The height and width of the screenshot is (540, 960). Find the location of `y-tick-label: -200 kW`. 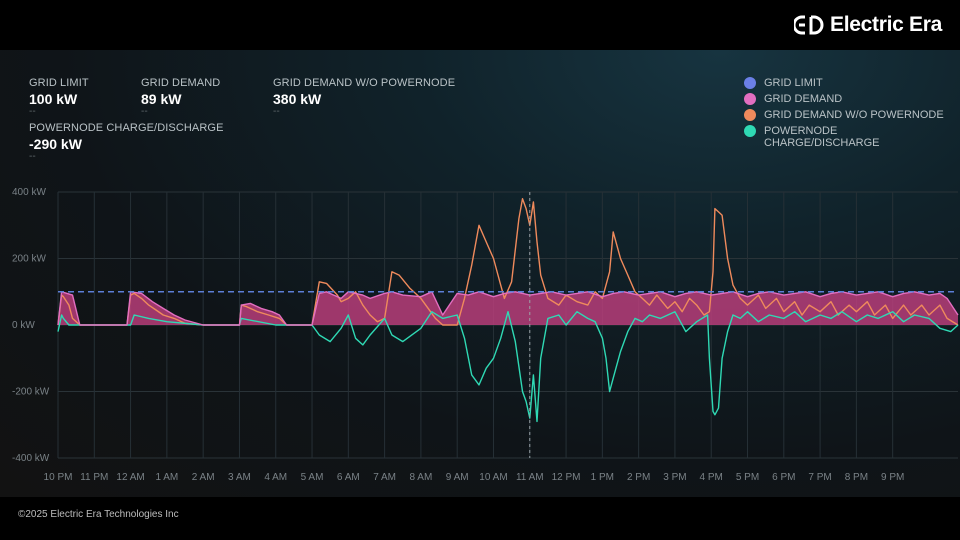

y-tick-label: -200 kW is located at coordinates (31, 392).